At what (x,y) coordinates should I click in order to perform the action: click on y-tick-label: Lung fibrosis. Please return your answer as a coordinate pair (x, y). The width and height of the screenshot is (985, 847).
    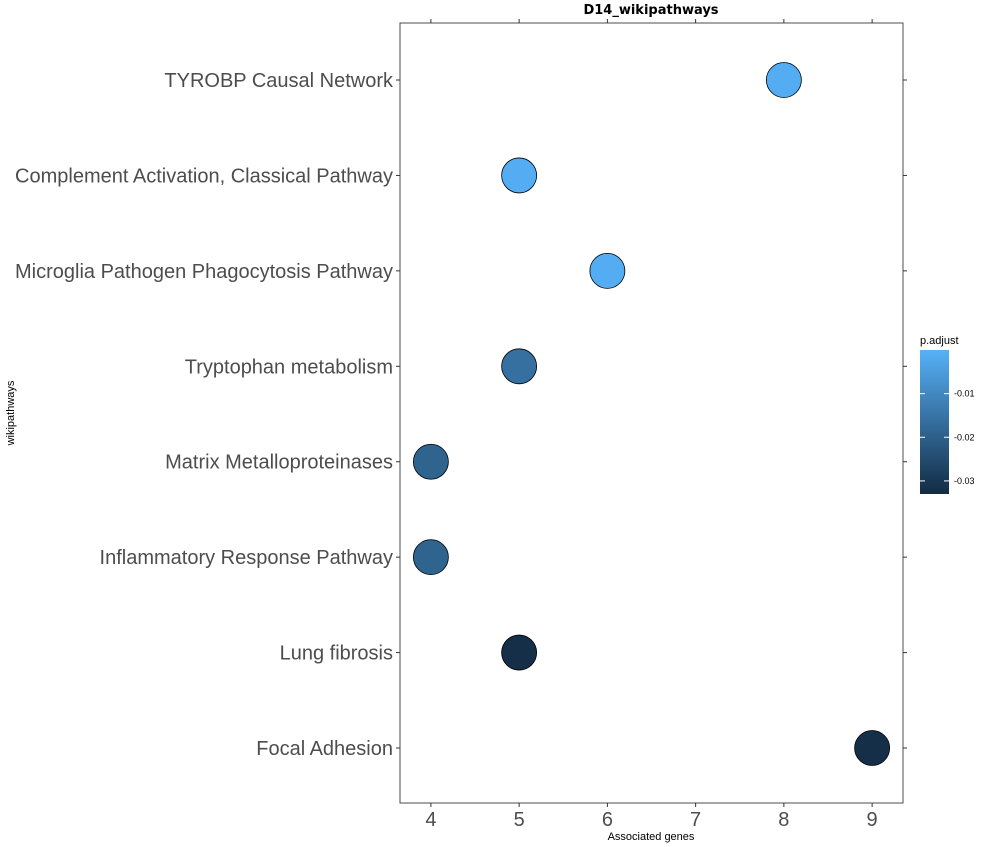
    Looking at the image, I should click on (336, 654).